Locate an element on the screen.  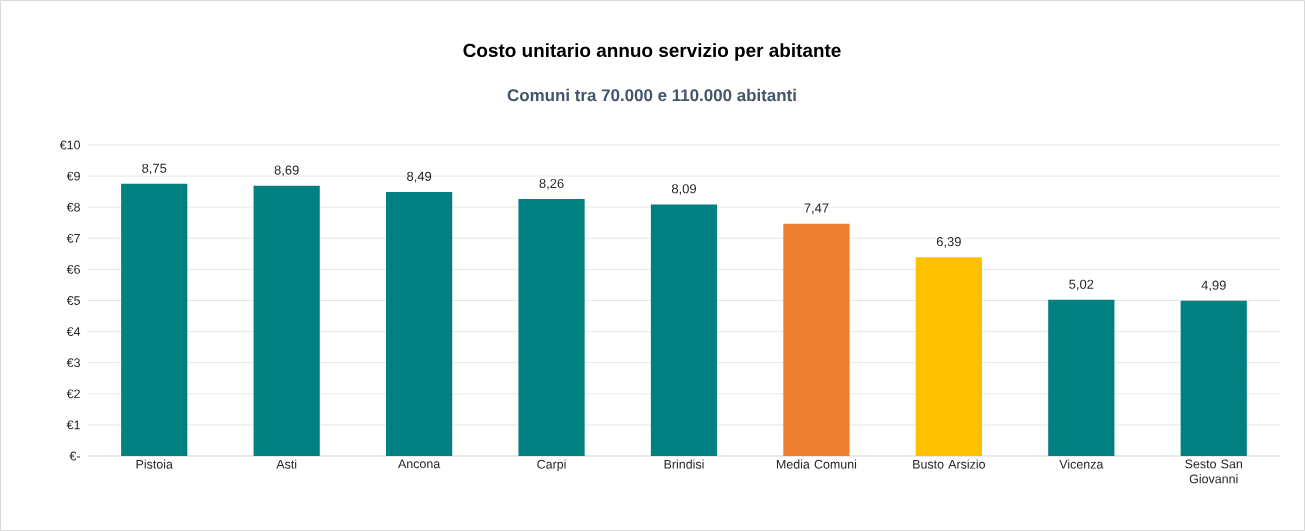
y-tick-label: €7 is located at coordinates (73, 238).